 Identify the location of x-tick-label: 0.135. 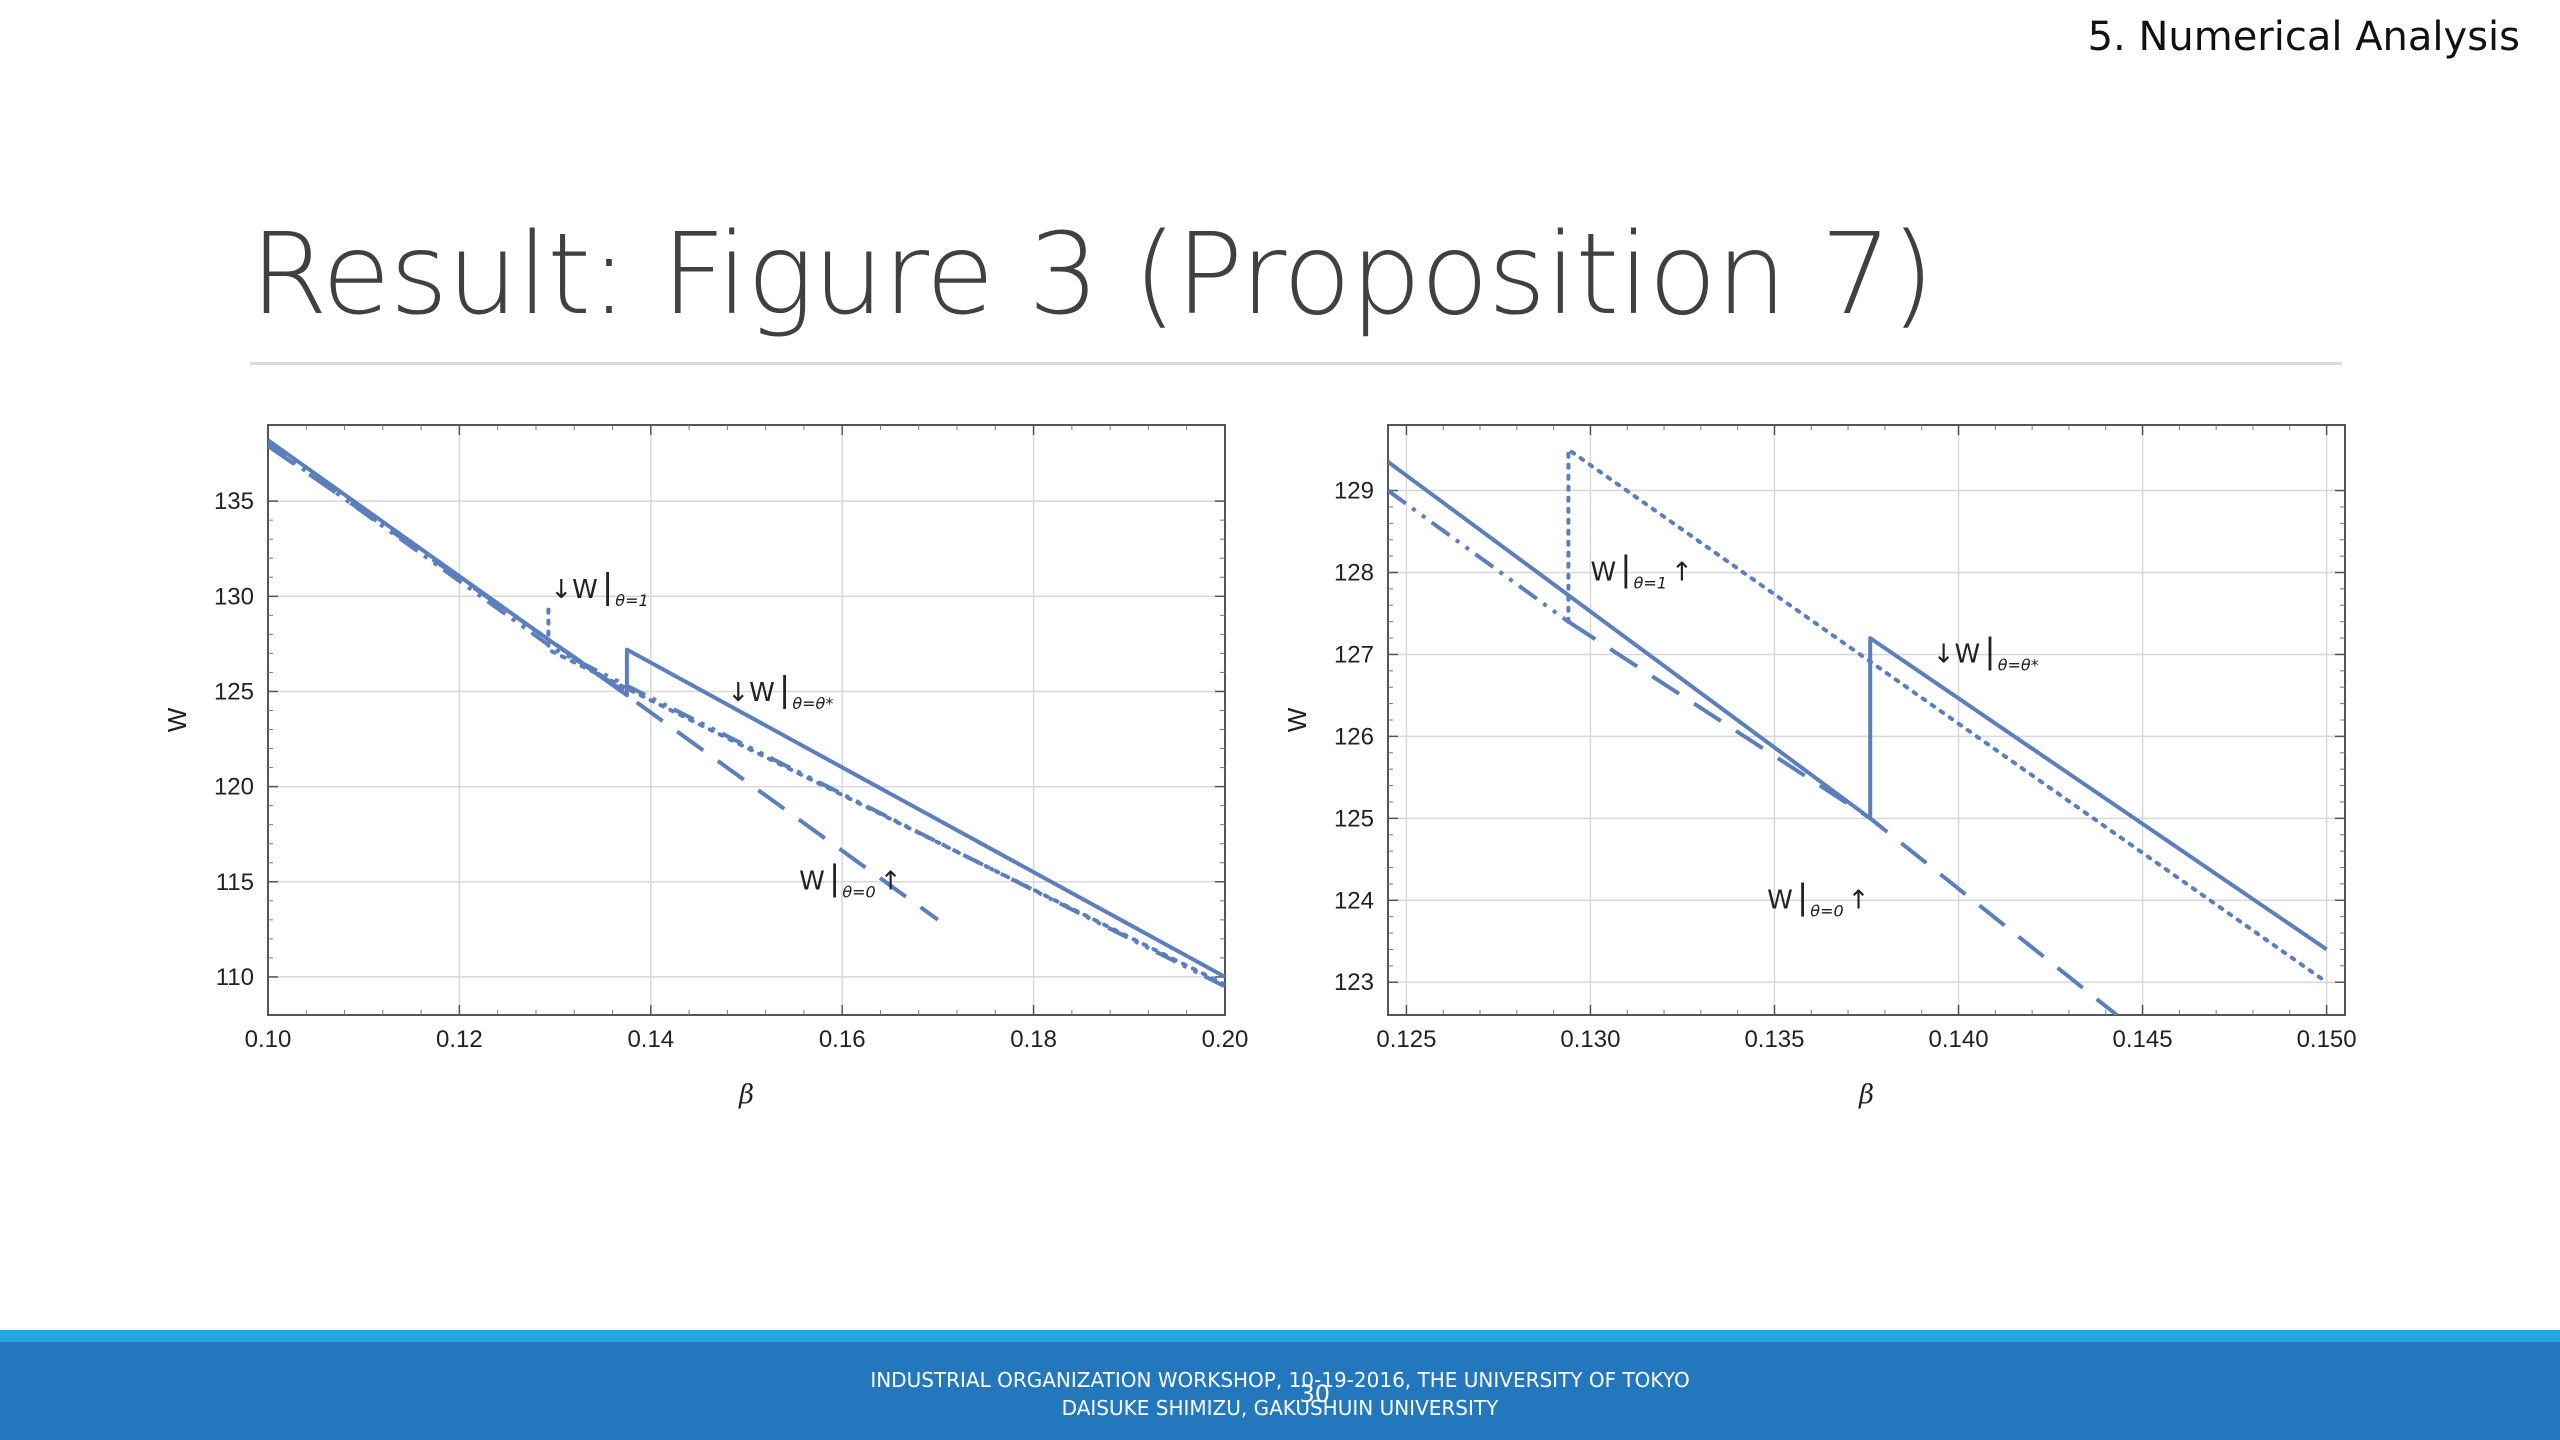
(1774, 1039).